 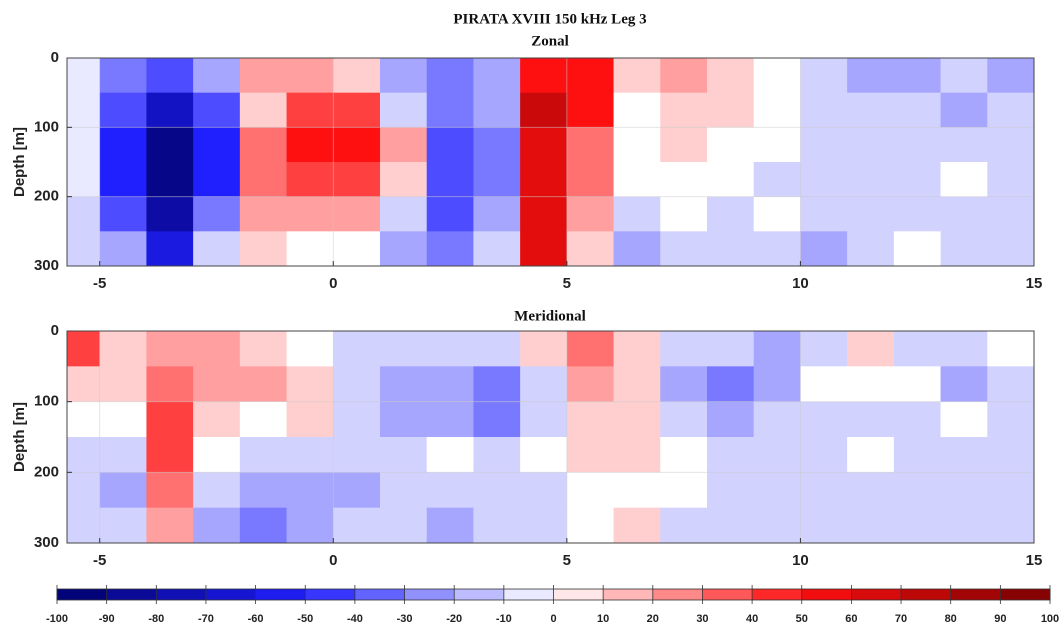 What do you see at coordinates (206, 619) in the screenshot?
I see `colorbar-tick-label: -70` at bounding box center [206, 619].